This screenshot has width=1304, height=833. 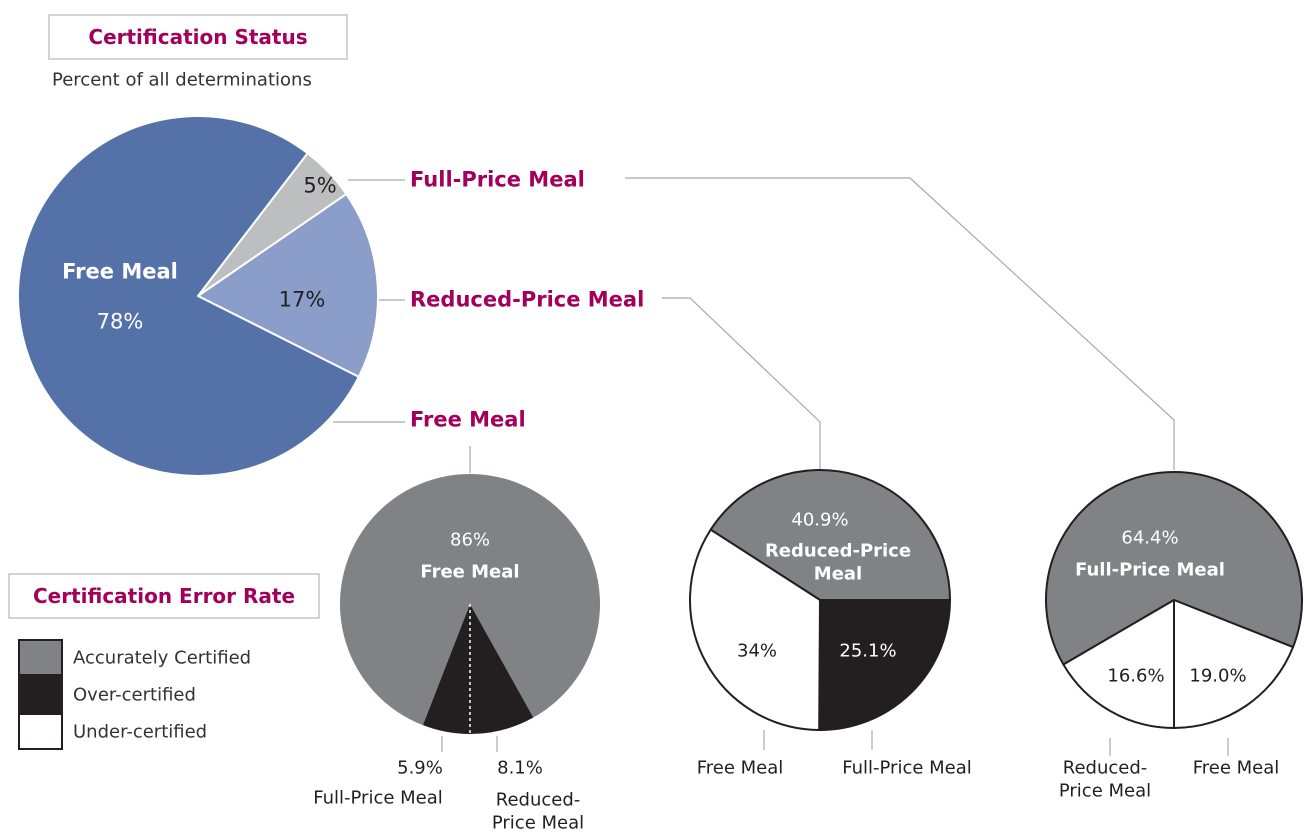 I want to click on slice-label: 78%, so click(x=120, y=321).